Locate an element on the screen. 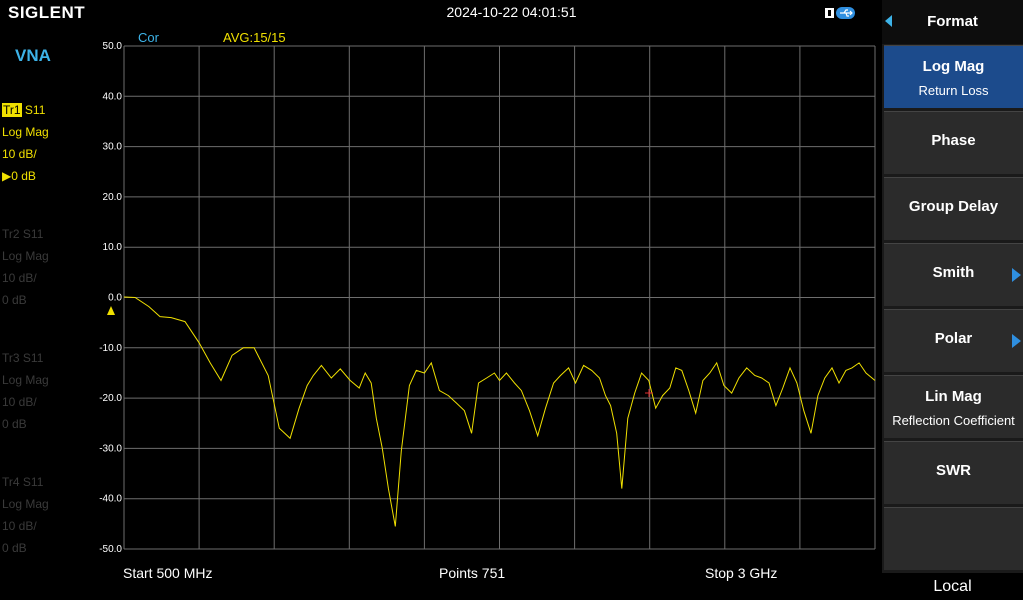 The height and width of the screenshot is (600, 1023). y-tick-label: 30.0 is located at coordinates (113, 147).